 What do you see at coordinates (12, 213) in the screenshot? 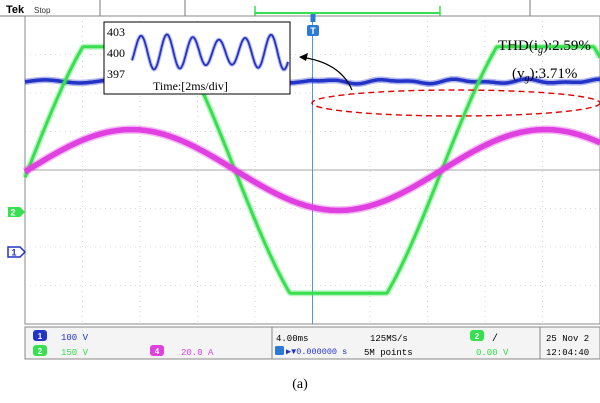
I see `ch2-marker-label: 2` at bounding box center [12, 213].